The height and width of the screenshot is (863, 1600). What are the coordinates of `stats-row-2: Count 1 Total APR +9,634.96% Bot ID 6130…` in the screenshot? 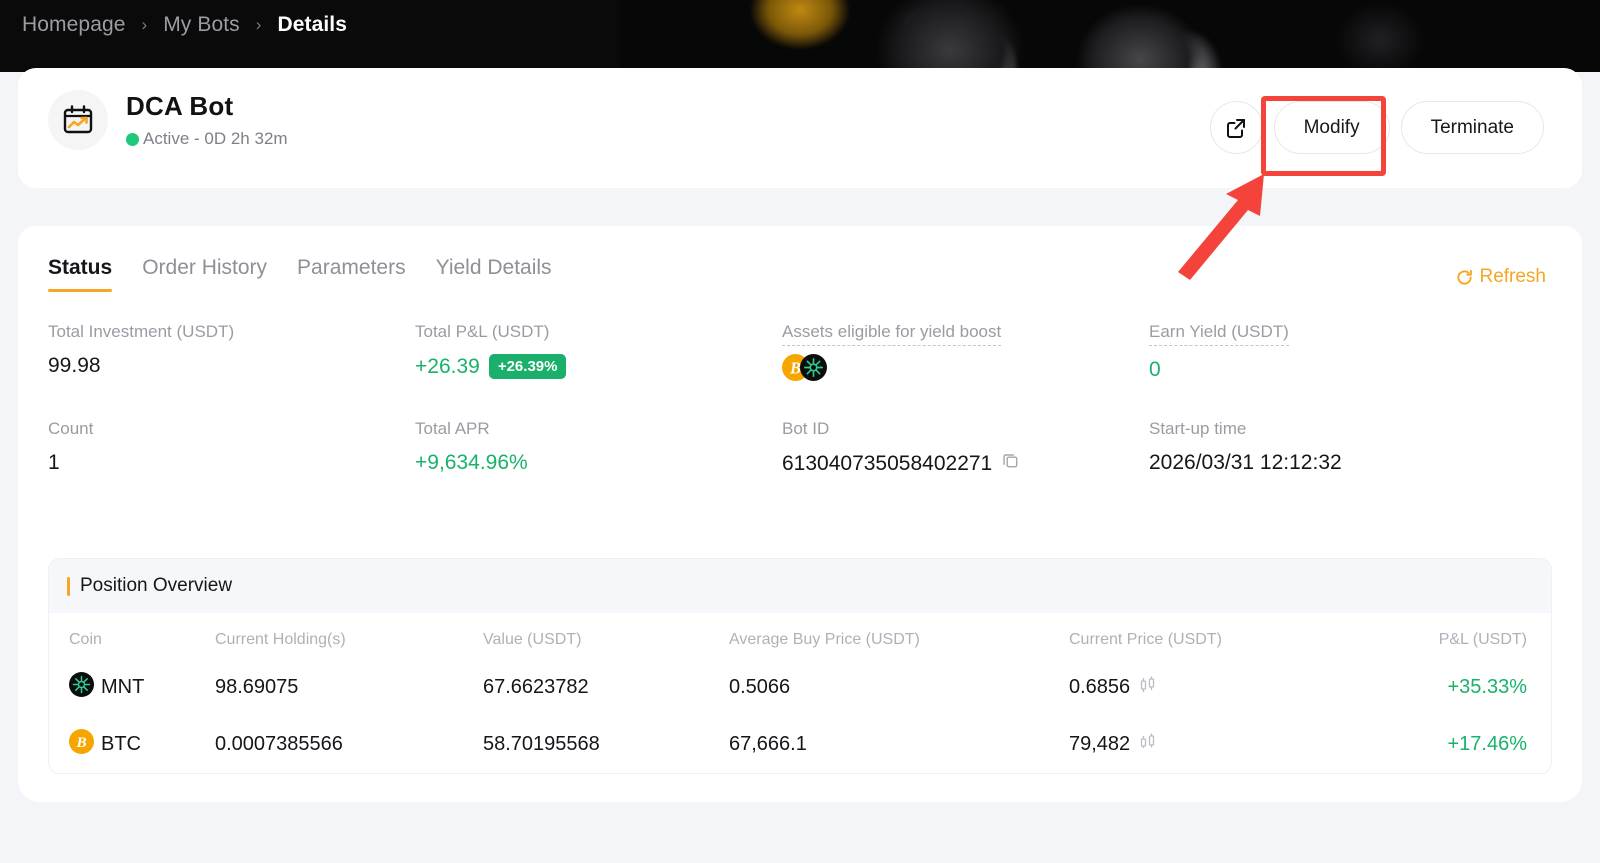 It's located at (798, 447).